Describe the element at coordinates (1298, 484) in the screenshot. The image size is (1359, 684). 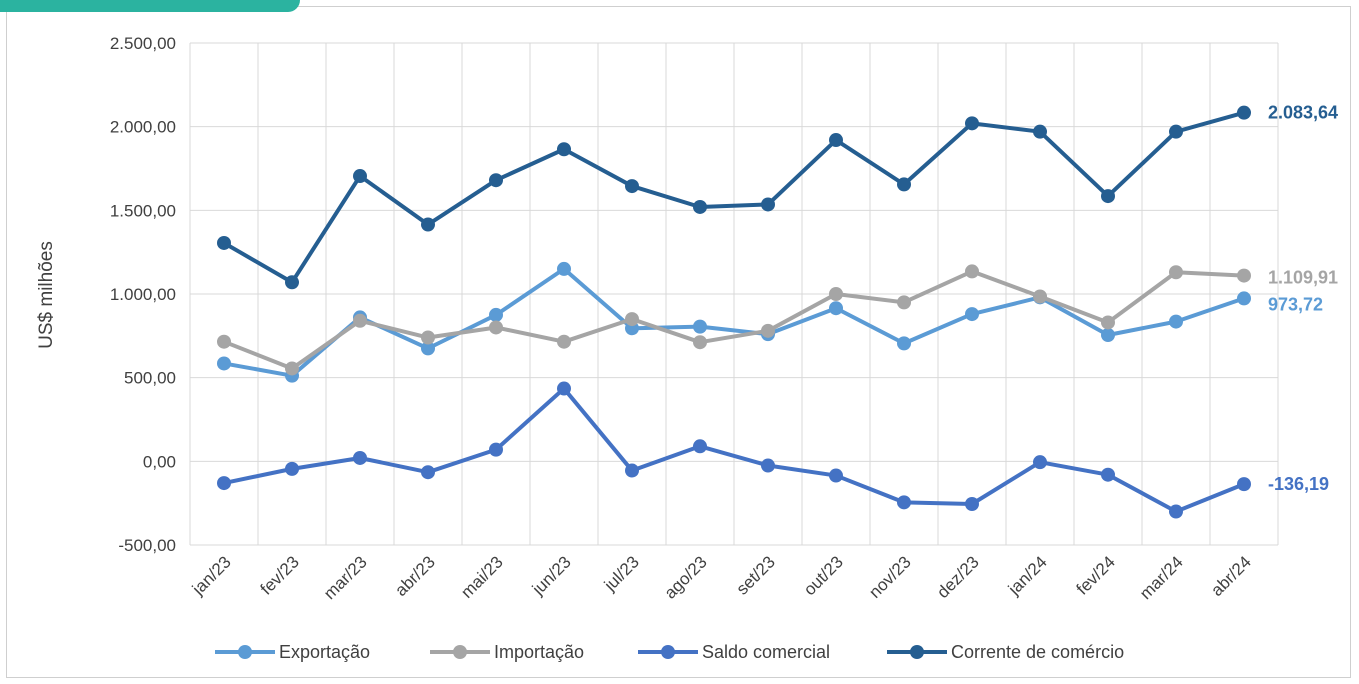
I see `end-value-label: -136,19` at that location.